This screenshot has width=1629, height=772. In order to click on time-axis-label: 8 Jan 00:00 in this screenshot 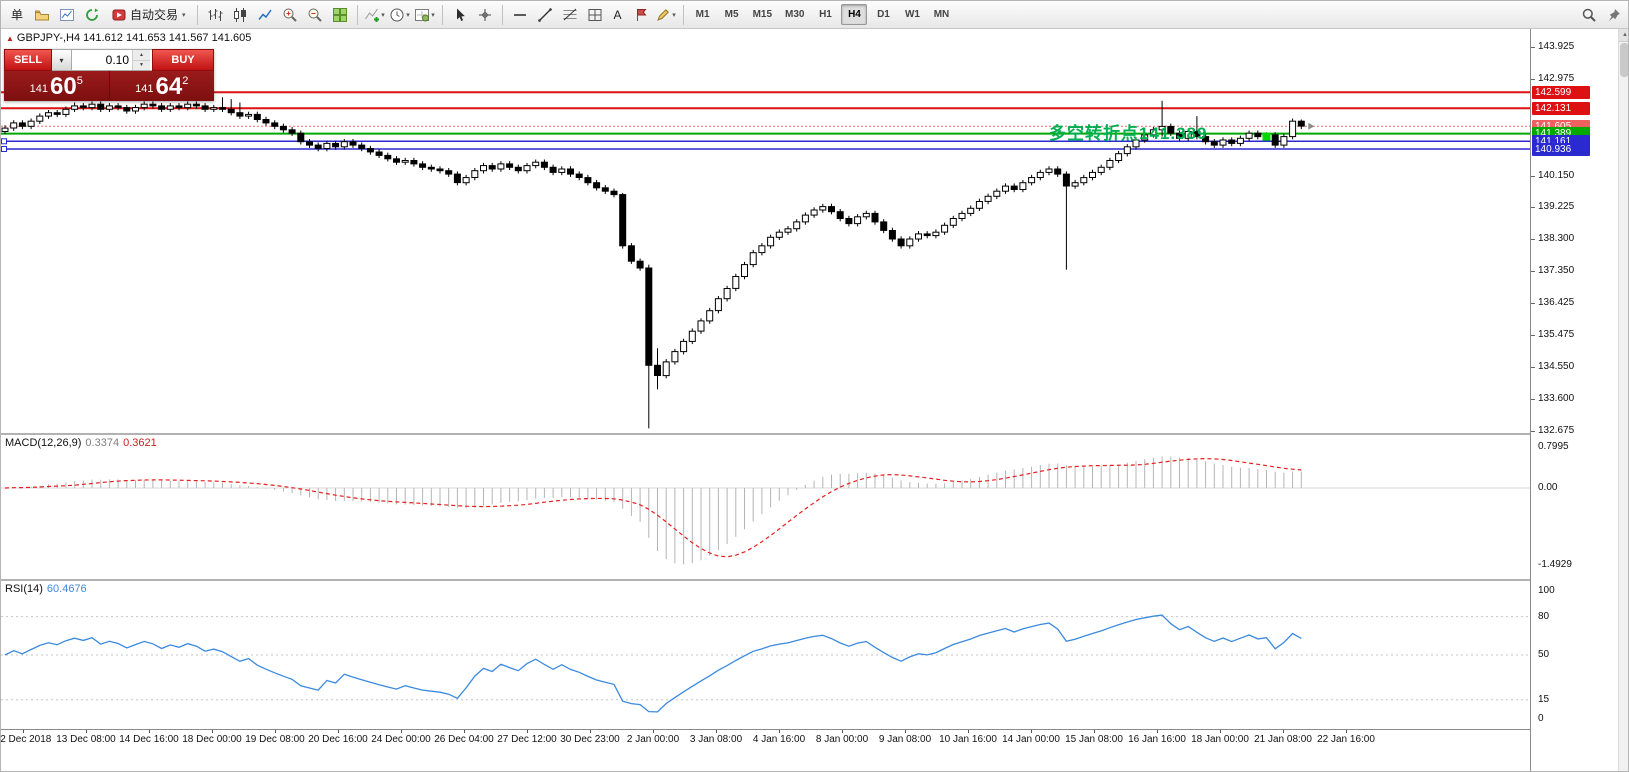, I will do `click(842, 739)`.